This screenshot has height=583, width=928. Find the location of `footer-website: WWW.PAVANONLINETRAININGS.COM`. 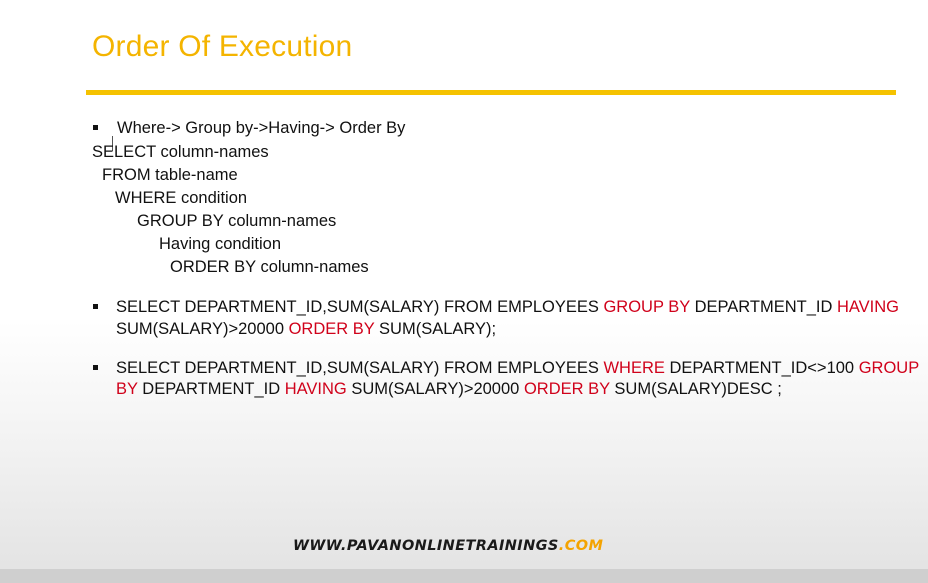

footer-website: WWW.PAVANONLINETRAININGS.COM is located at coordinates (448, 546).